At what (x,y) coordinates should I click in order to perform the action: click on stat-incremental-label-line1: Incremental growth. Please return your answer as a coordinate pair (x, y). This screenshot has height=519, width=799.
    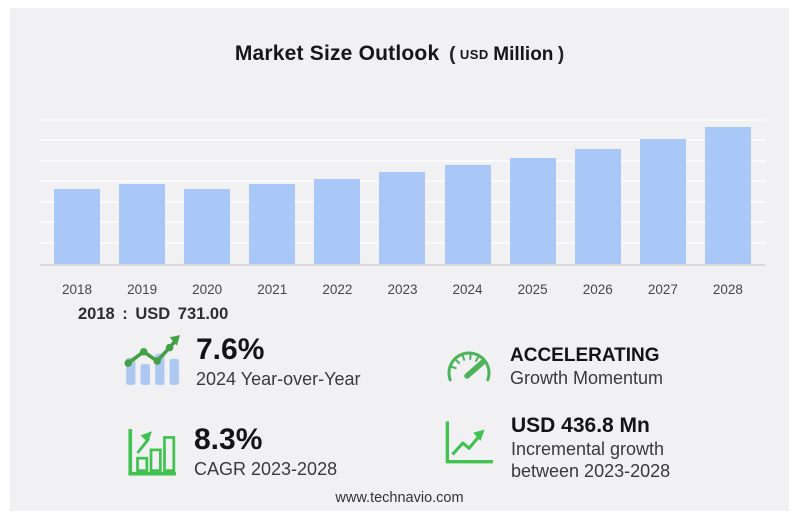
    Looking at the image, I should click on (588, 449).